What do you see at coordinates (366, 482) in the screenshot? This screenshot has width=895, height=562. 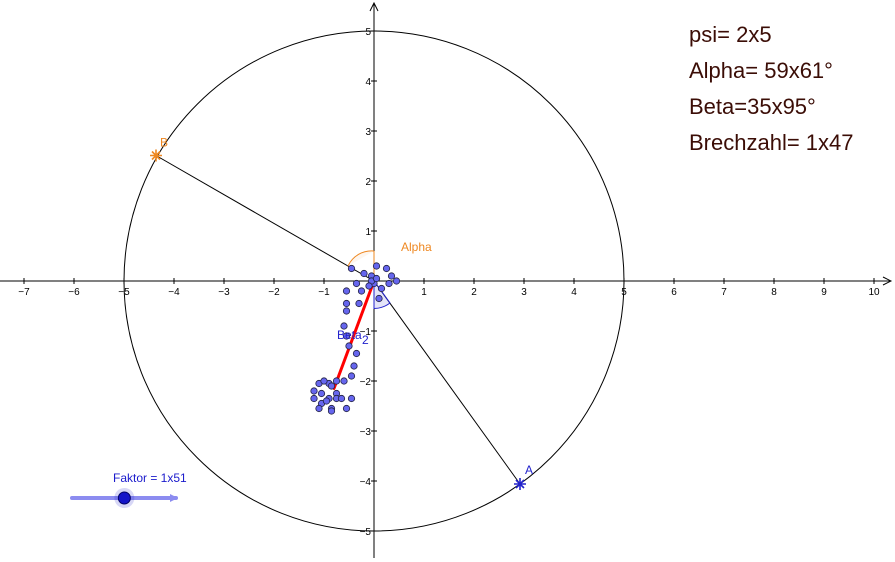 I see `y-tick-label: −4` at bounding box center [366, 482].